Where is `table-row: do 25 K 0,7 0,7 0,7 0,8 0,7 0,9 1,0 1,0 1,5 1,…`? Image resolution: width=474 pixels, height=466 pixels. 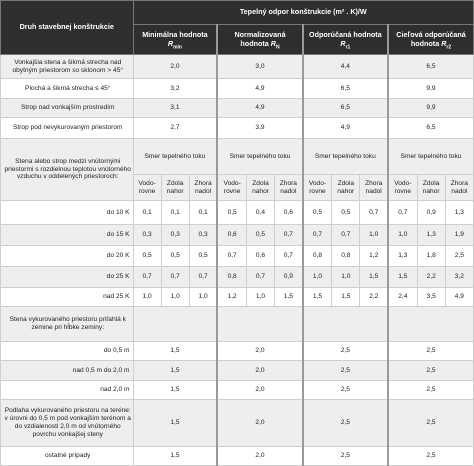 table-row: do 25 K 0,7 0,7 0,7 0,8 0,7 0,9 1,0 1,0 1,5 1,… is located at coordinates (237, 277).